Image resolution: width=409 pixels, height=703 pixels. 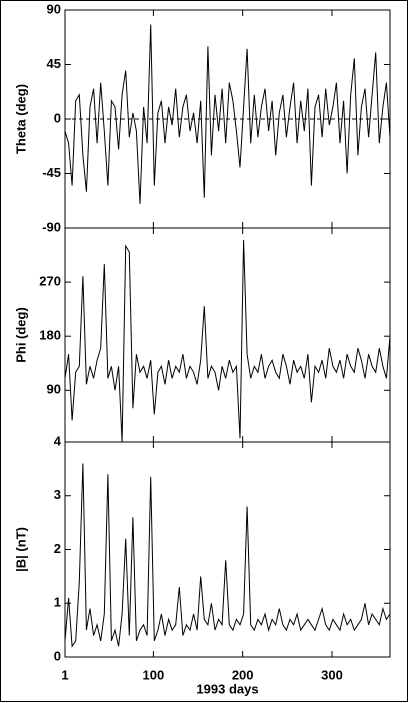 I want to click on y-tick-label: -90, so click(x=51, y=226).